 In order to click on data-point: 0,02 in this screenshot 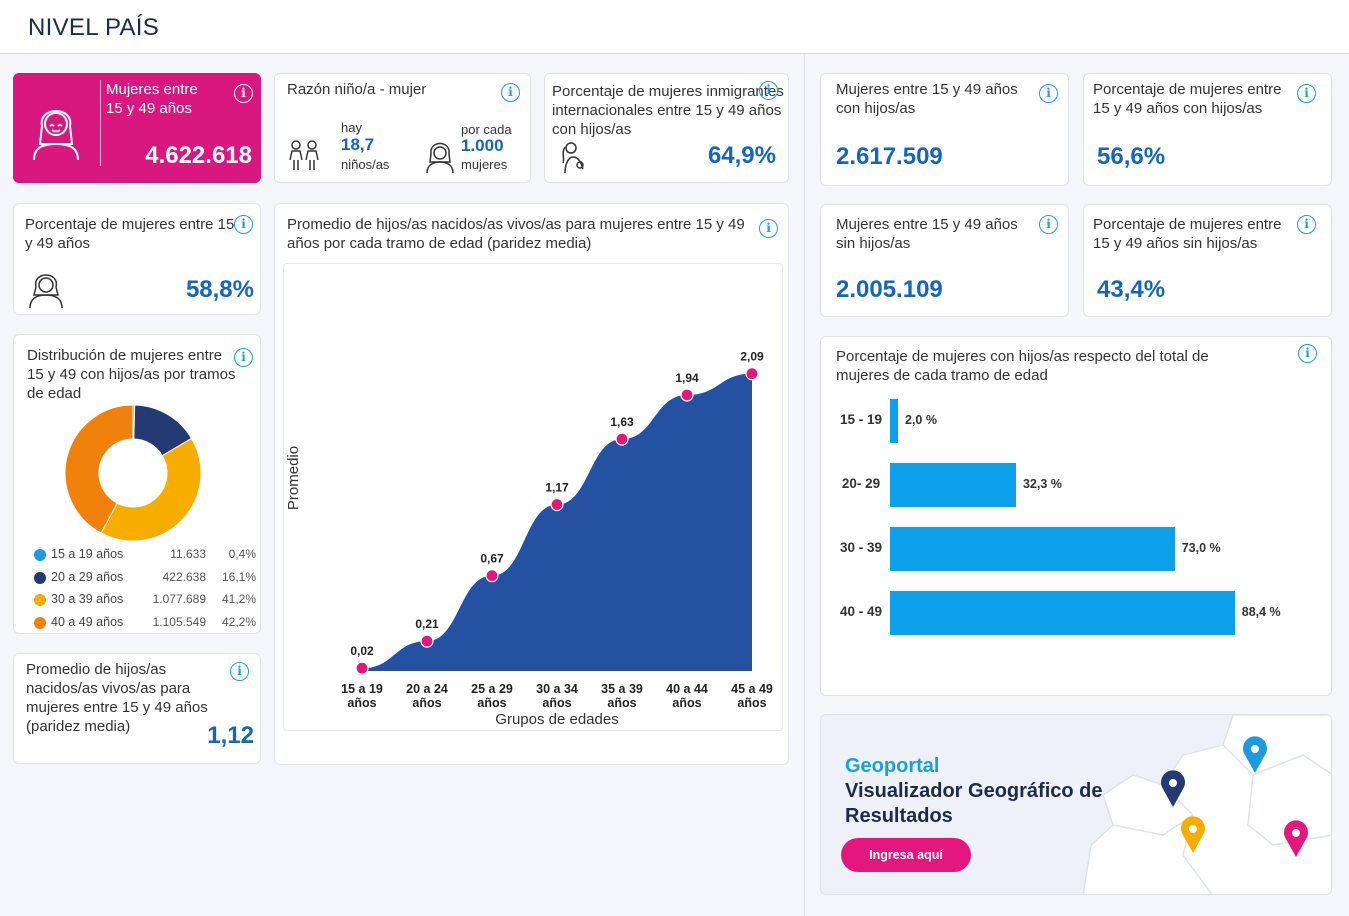, I will do `click(362, 658)`.